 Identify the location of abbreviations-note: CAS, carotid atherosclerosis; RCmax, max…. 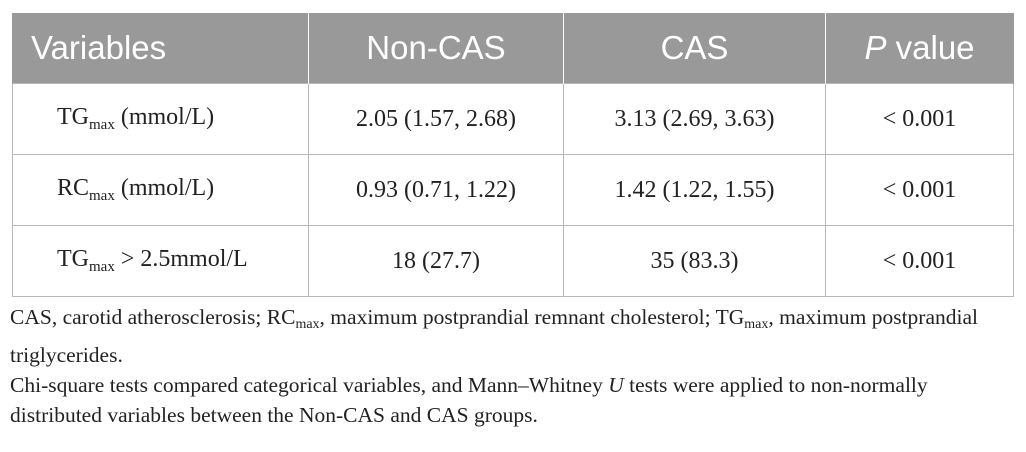
(513, 336).